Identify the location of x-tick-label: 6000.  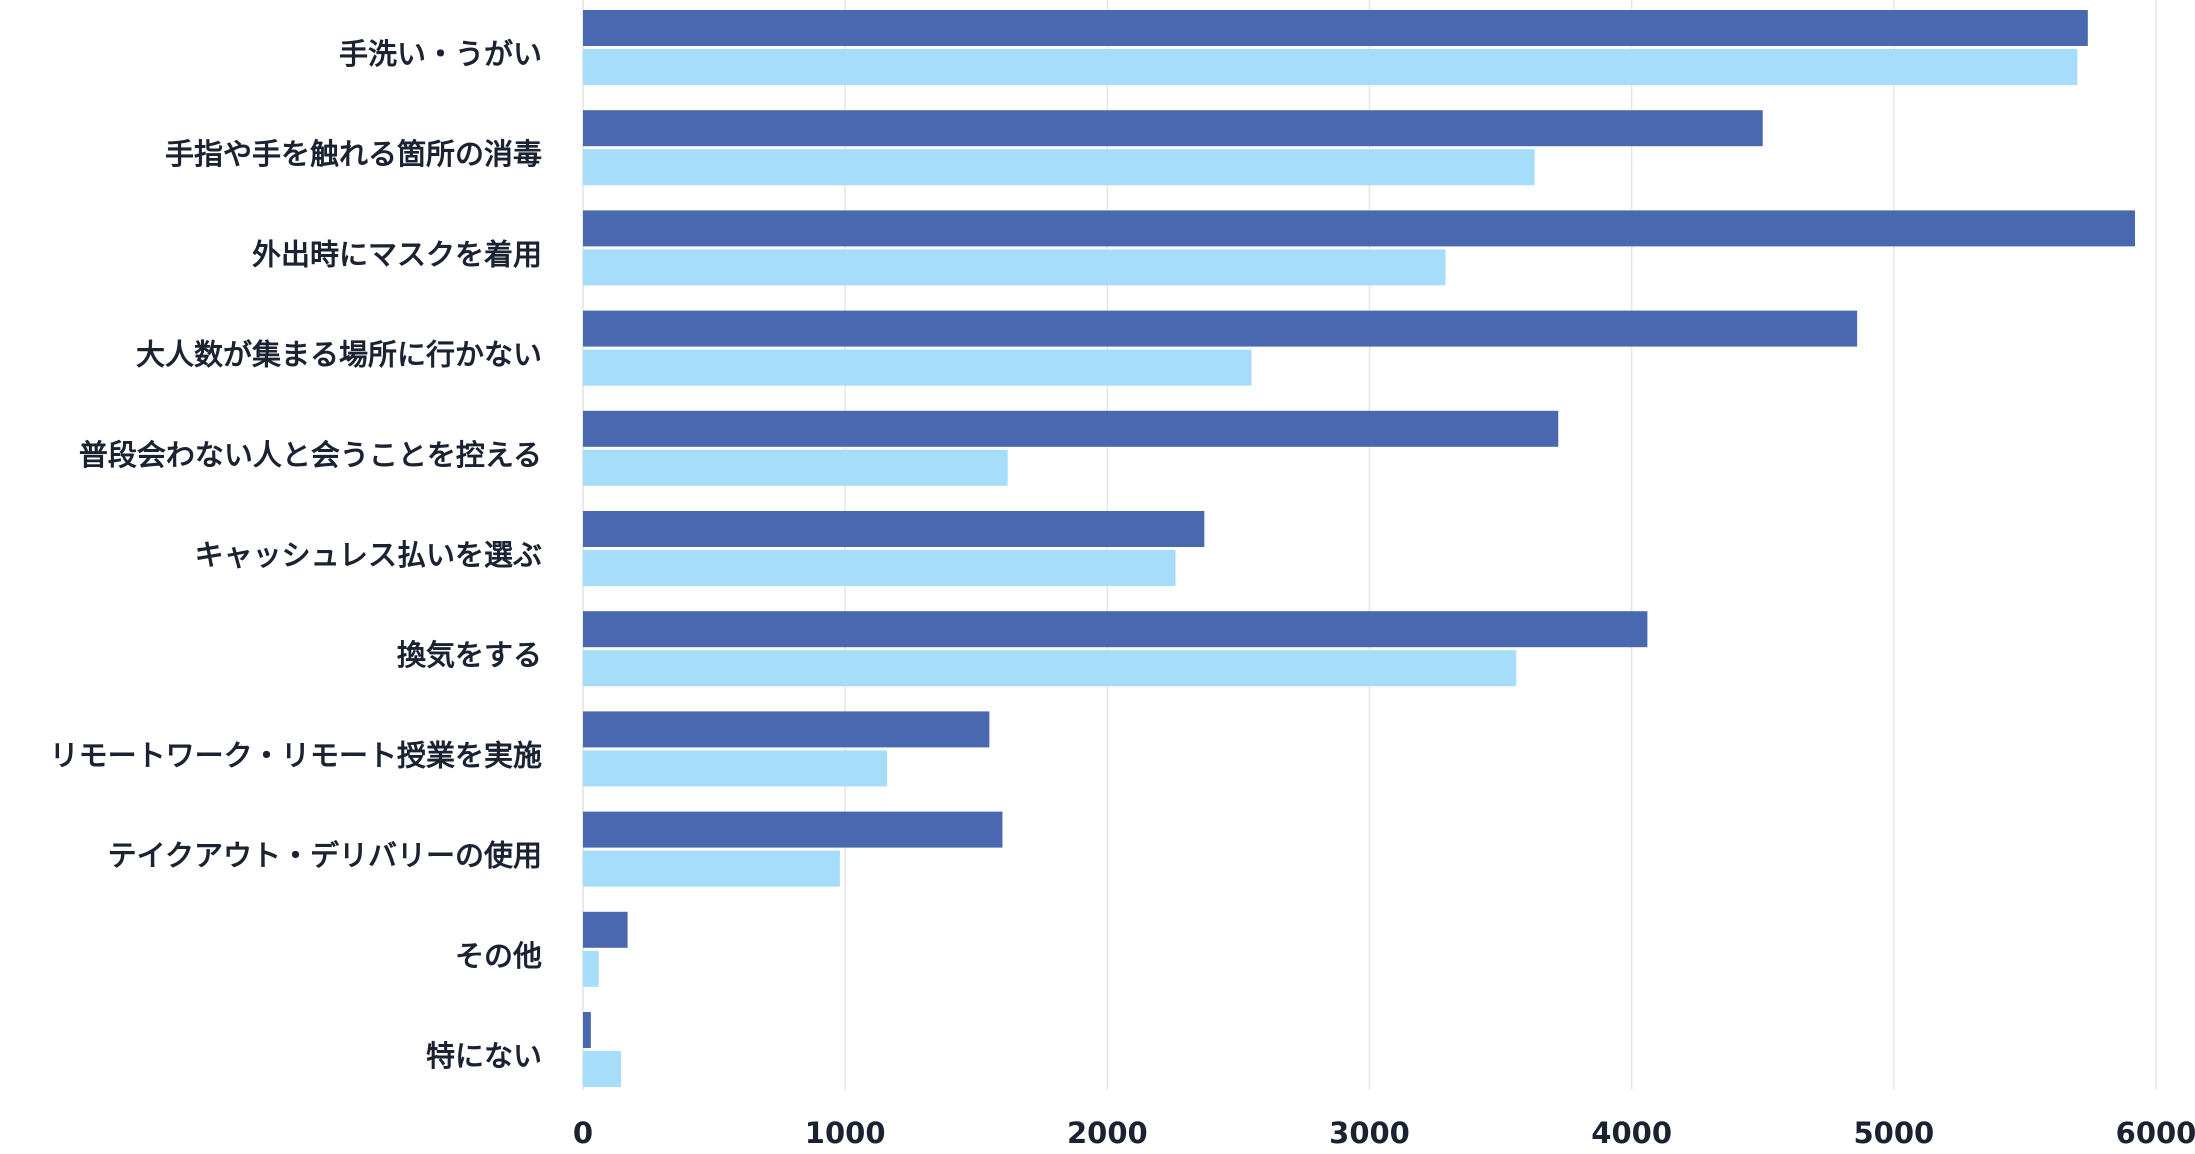
(2155, 1133).